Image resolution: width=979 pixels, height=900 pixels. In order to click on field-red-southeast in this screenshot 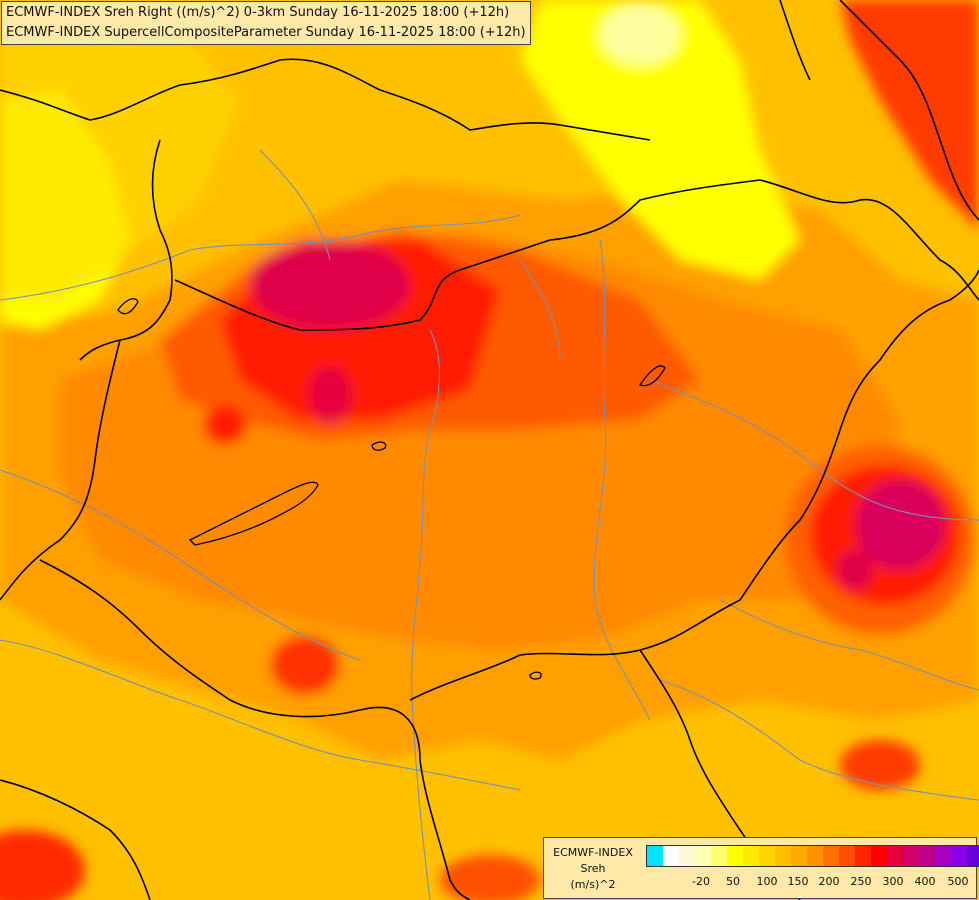, I will do `click(880, 765)`.